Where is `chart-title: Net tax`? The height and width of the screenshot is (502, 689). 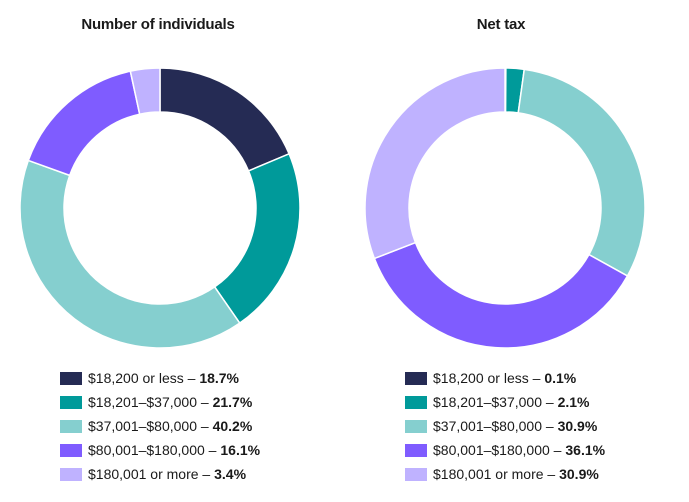 chart-title: Net tax is located at coordinates (501, 24).